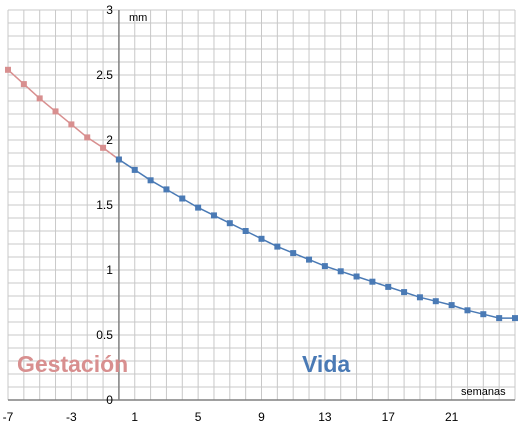 The image size is (523, 434). I want to click on x-unit-label: semanas, so click(483, 392).